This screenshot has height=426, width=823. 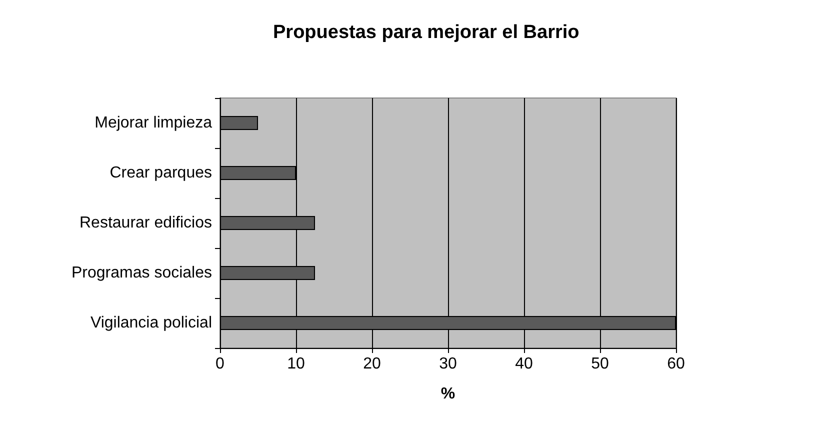 I want to click on y-tick-label: Vigilancia policial, so click(x=151, y=323).